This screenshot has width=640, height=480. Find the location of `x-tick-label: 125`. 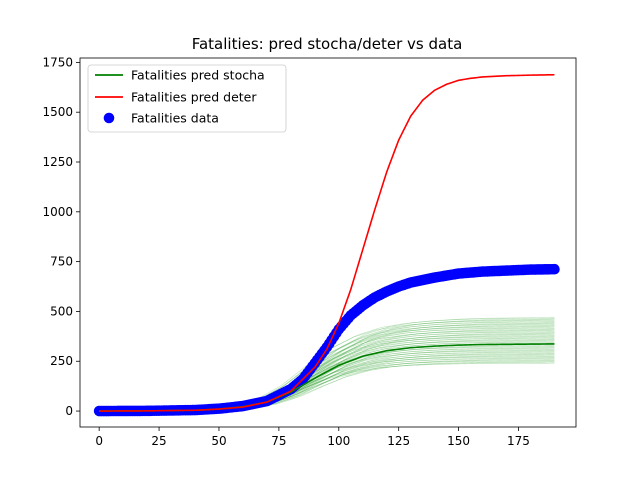

x-tick-label: 125 is located at coordinates (398, 441).